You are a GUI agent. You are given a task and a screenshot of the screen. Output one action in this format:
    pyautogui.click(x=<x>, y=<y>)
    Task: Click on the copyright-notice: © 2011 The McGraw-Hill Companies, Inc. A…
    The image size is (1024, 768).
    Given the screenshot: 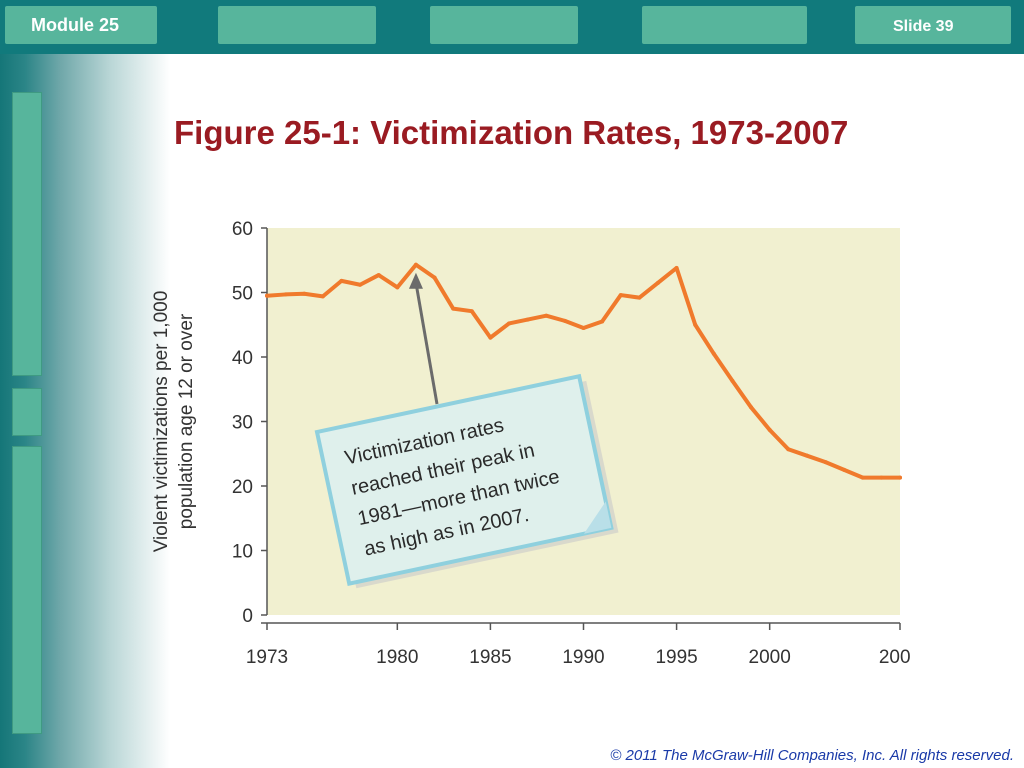 What is the action you would take?
    pyautogui.click(x=812, y=755)
    